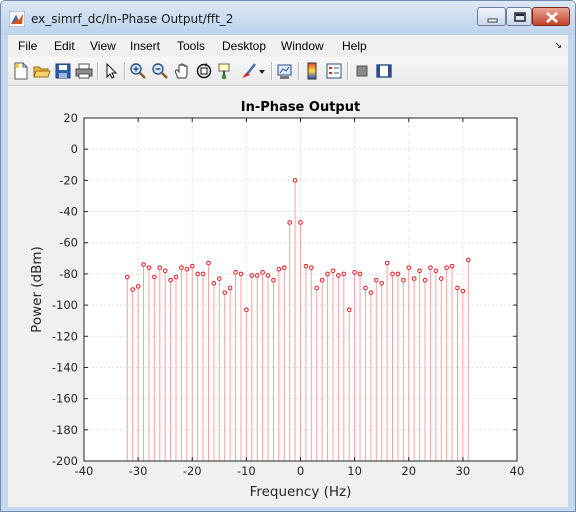 The height and width of the screenshot is (512, 576). I want to click on minimize-button, so click(491, 16).